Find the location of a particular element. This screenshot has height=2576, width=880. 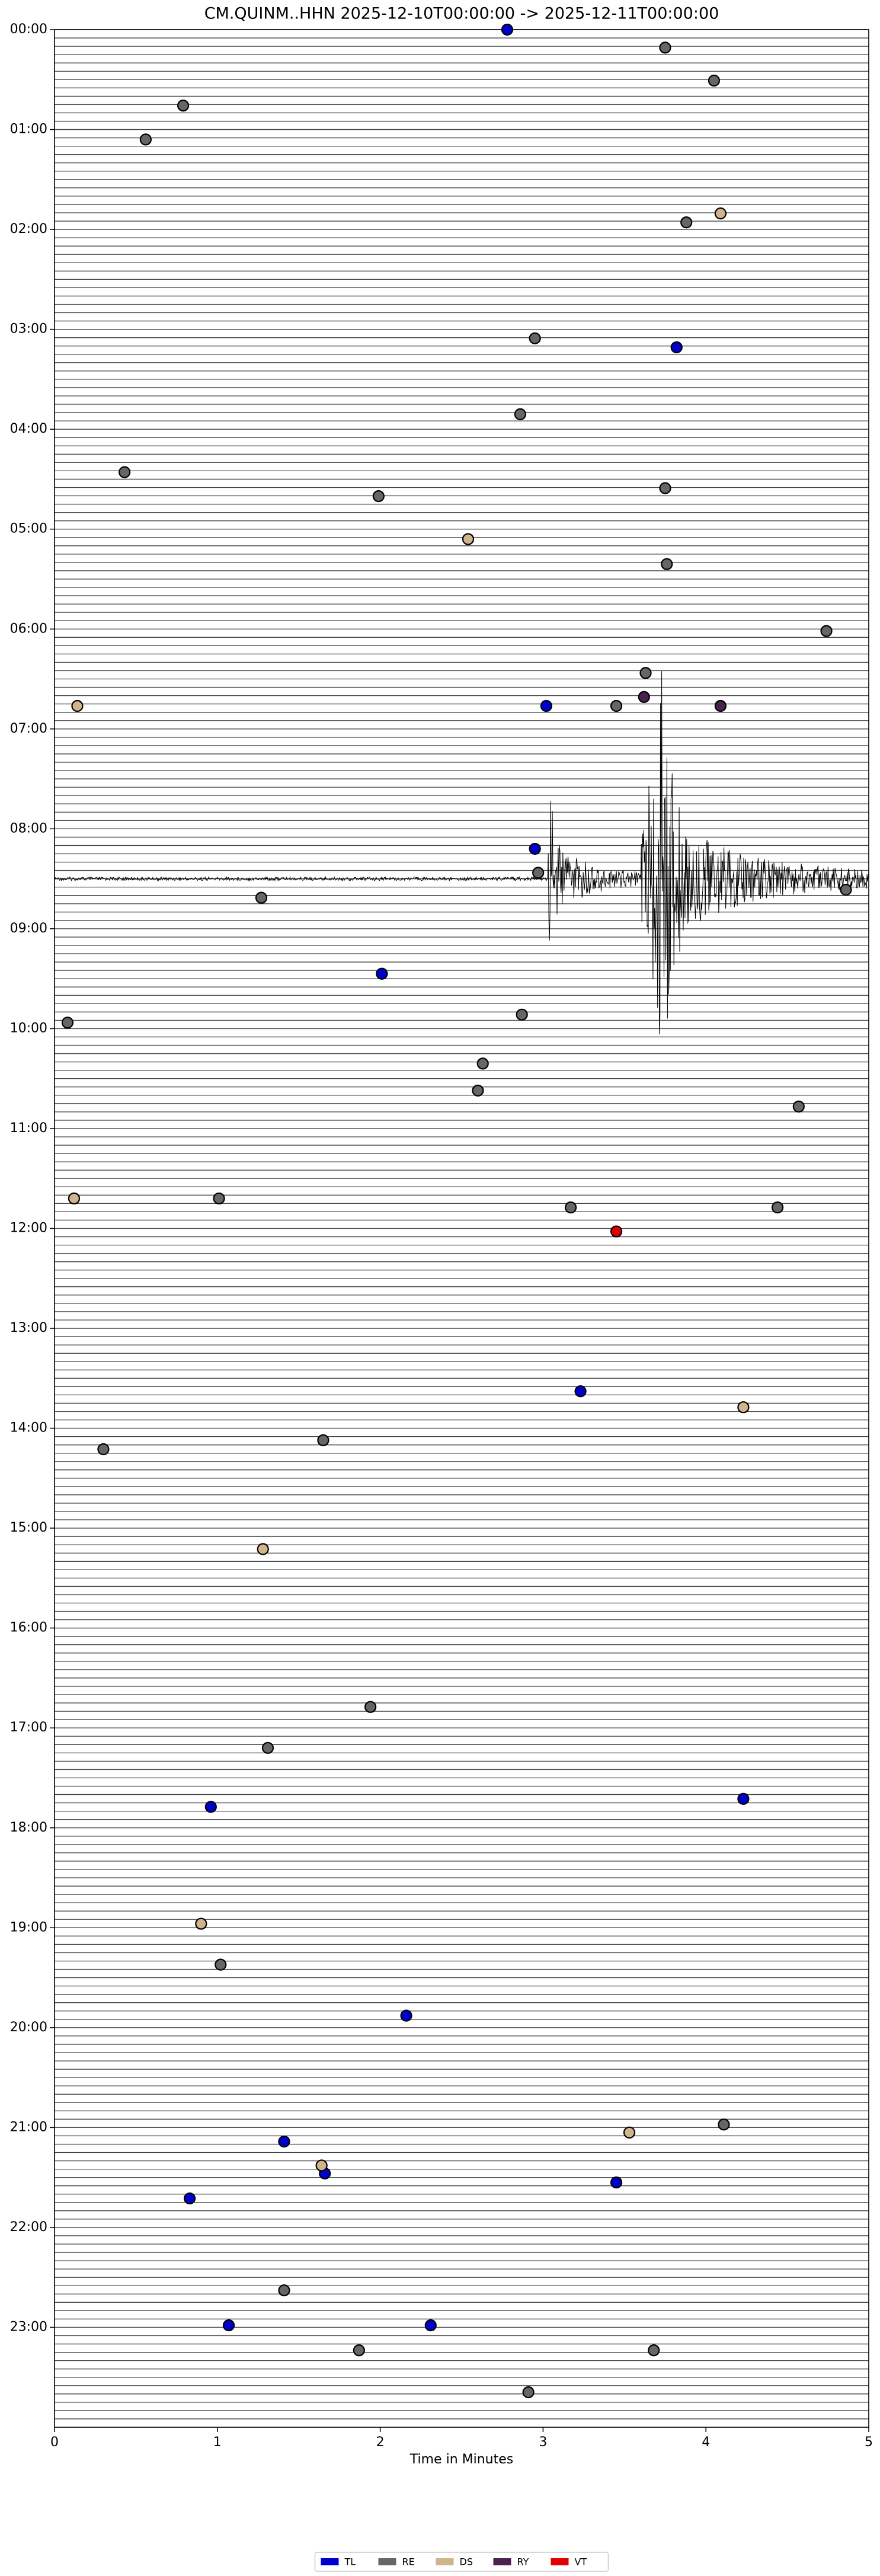

y-tick-label: 00:00 is located at coordinates (28, 29).